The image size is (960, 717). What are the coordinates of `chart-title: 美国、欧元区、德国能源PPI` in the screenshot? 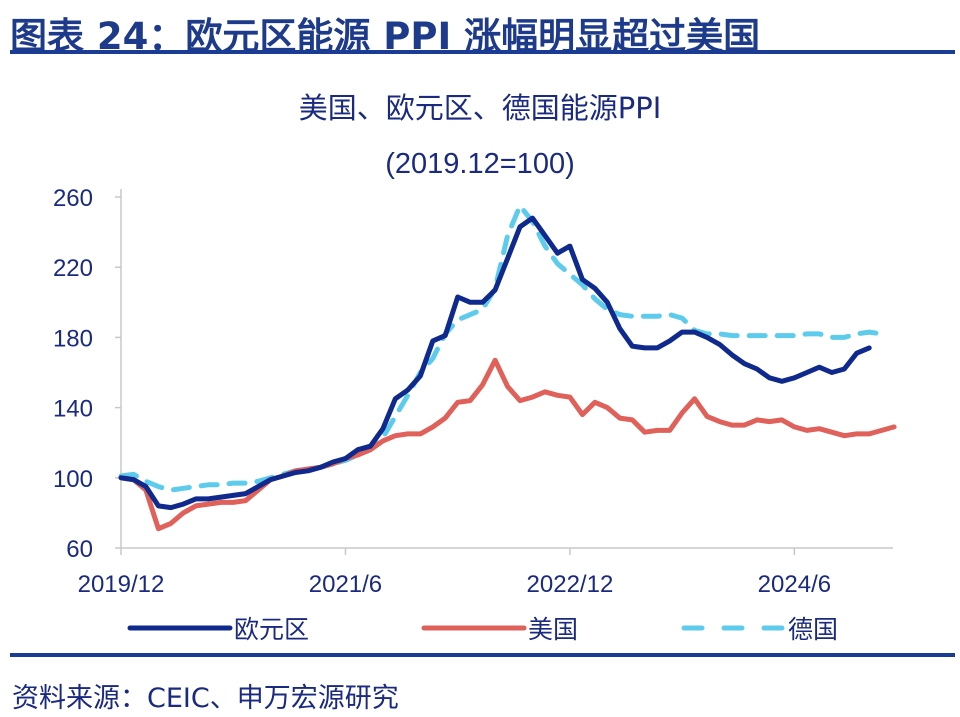 It's located at (480, 108).